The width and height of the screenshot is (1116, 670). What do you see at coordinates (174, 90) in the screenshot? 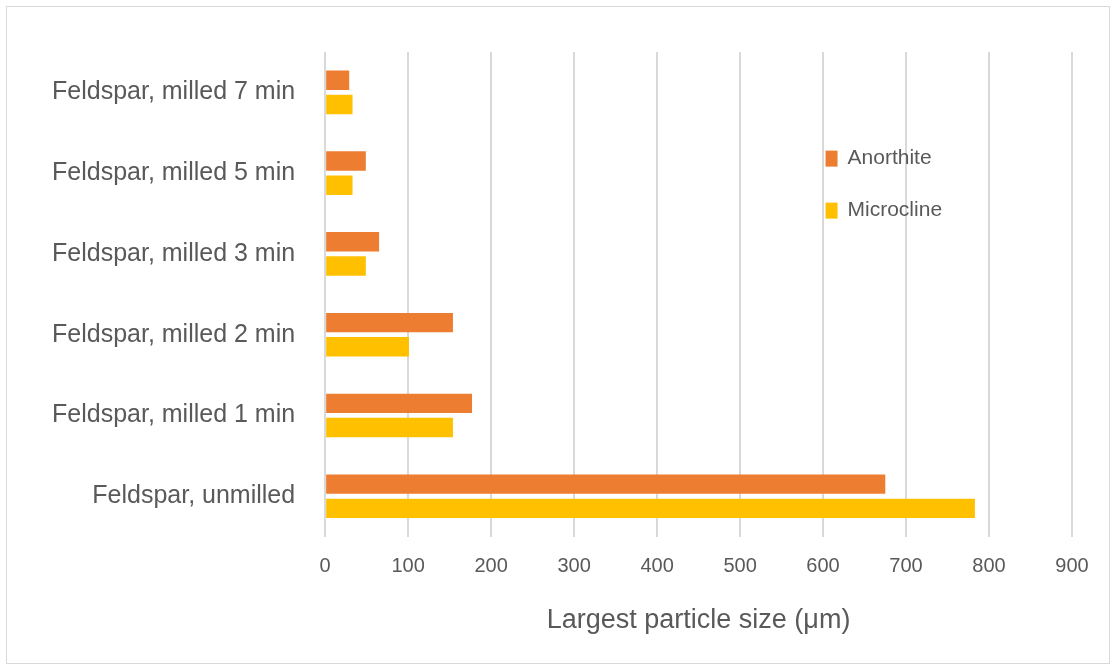
I see `y-tick-label: Feldspar, milled 7 min` at bounding box center [174, 90].